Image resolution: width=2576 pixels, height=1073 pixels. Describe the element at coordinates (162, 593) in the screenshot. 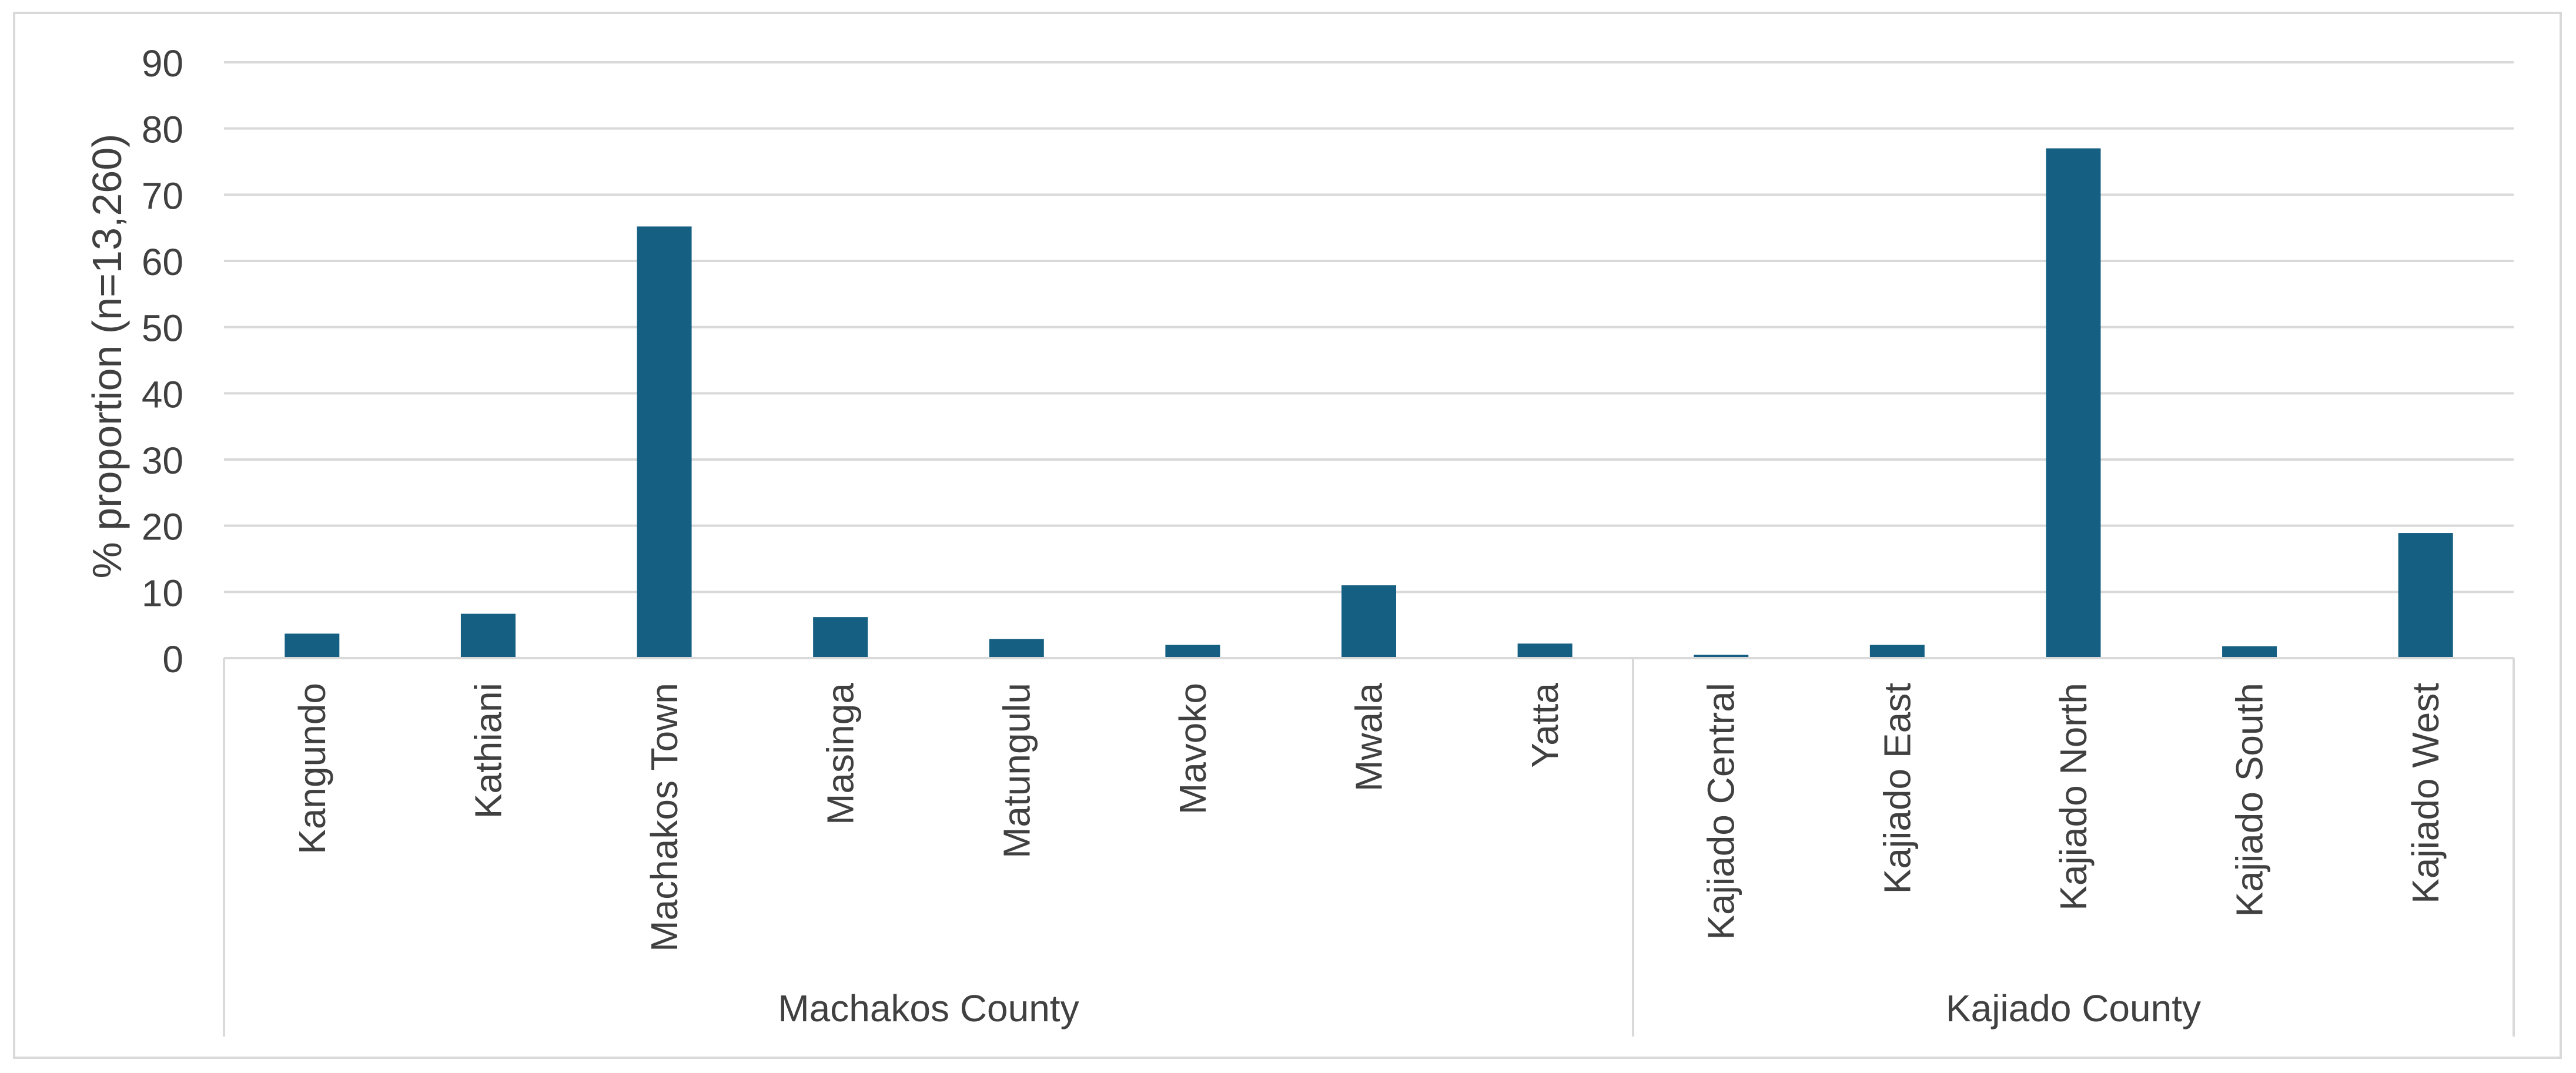

I see `y-tick-label: 10` at that location.